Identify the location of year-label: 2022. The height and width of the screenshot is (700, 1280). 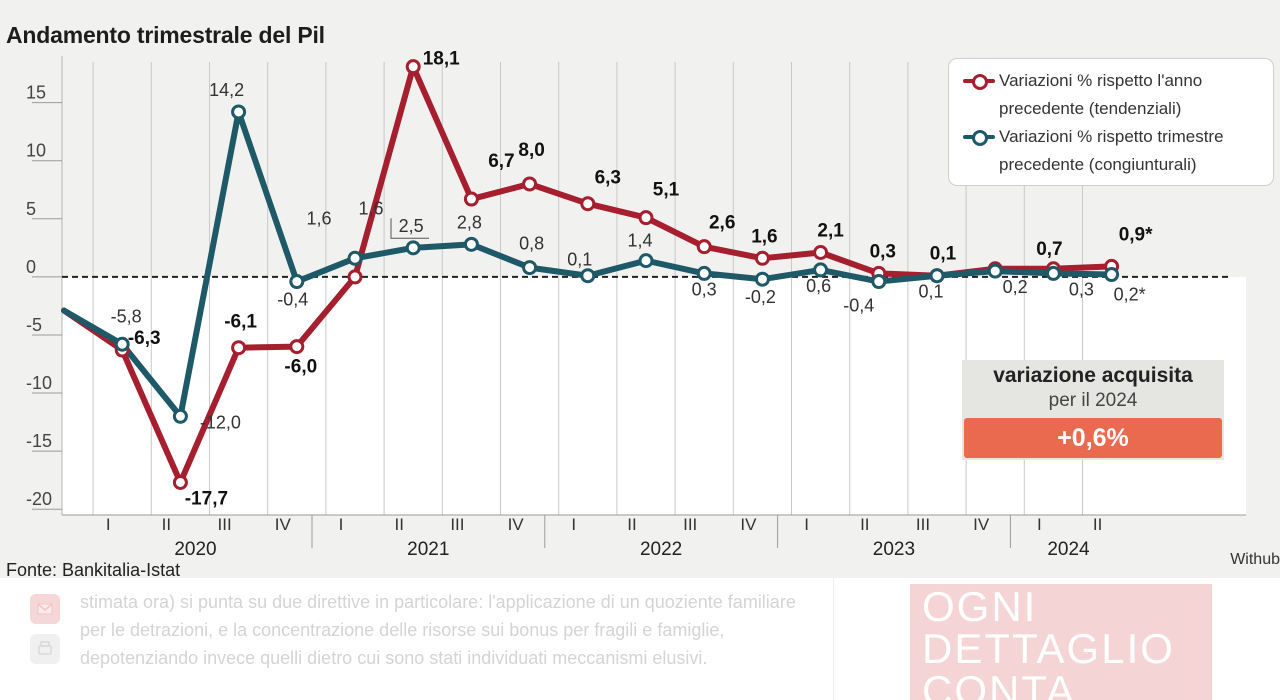
(661, 549).